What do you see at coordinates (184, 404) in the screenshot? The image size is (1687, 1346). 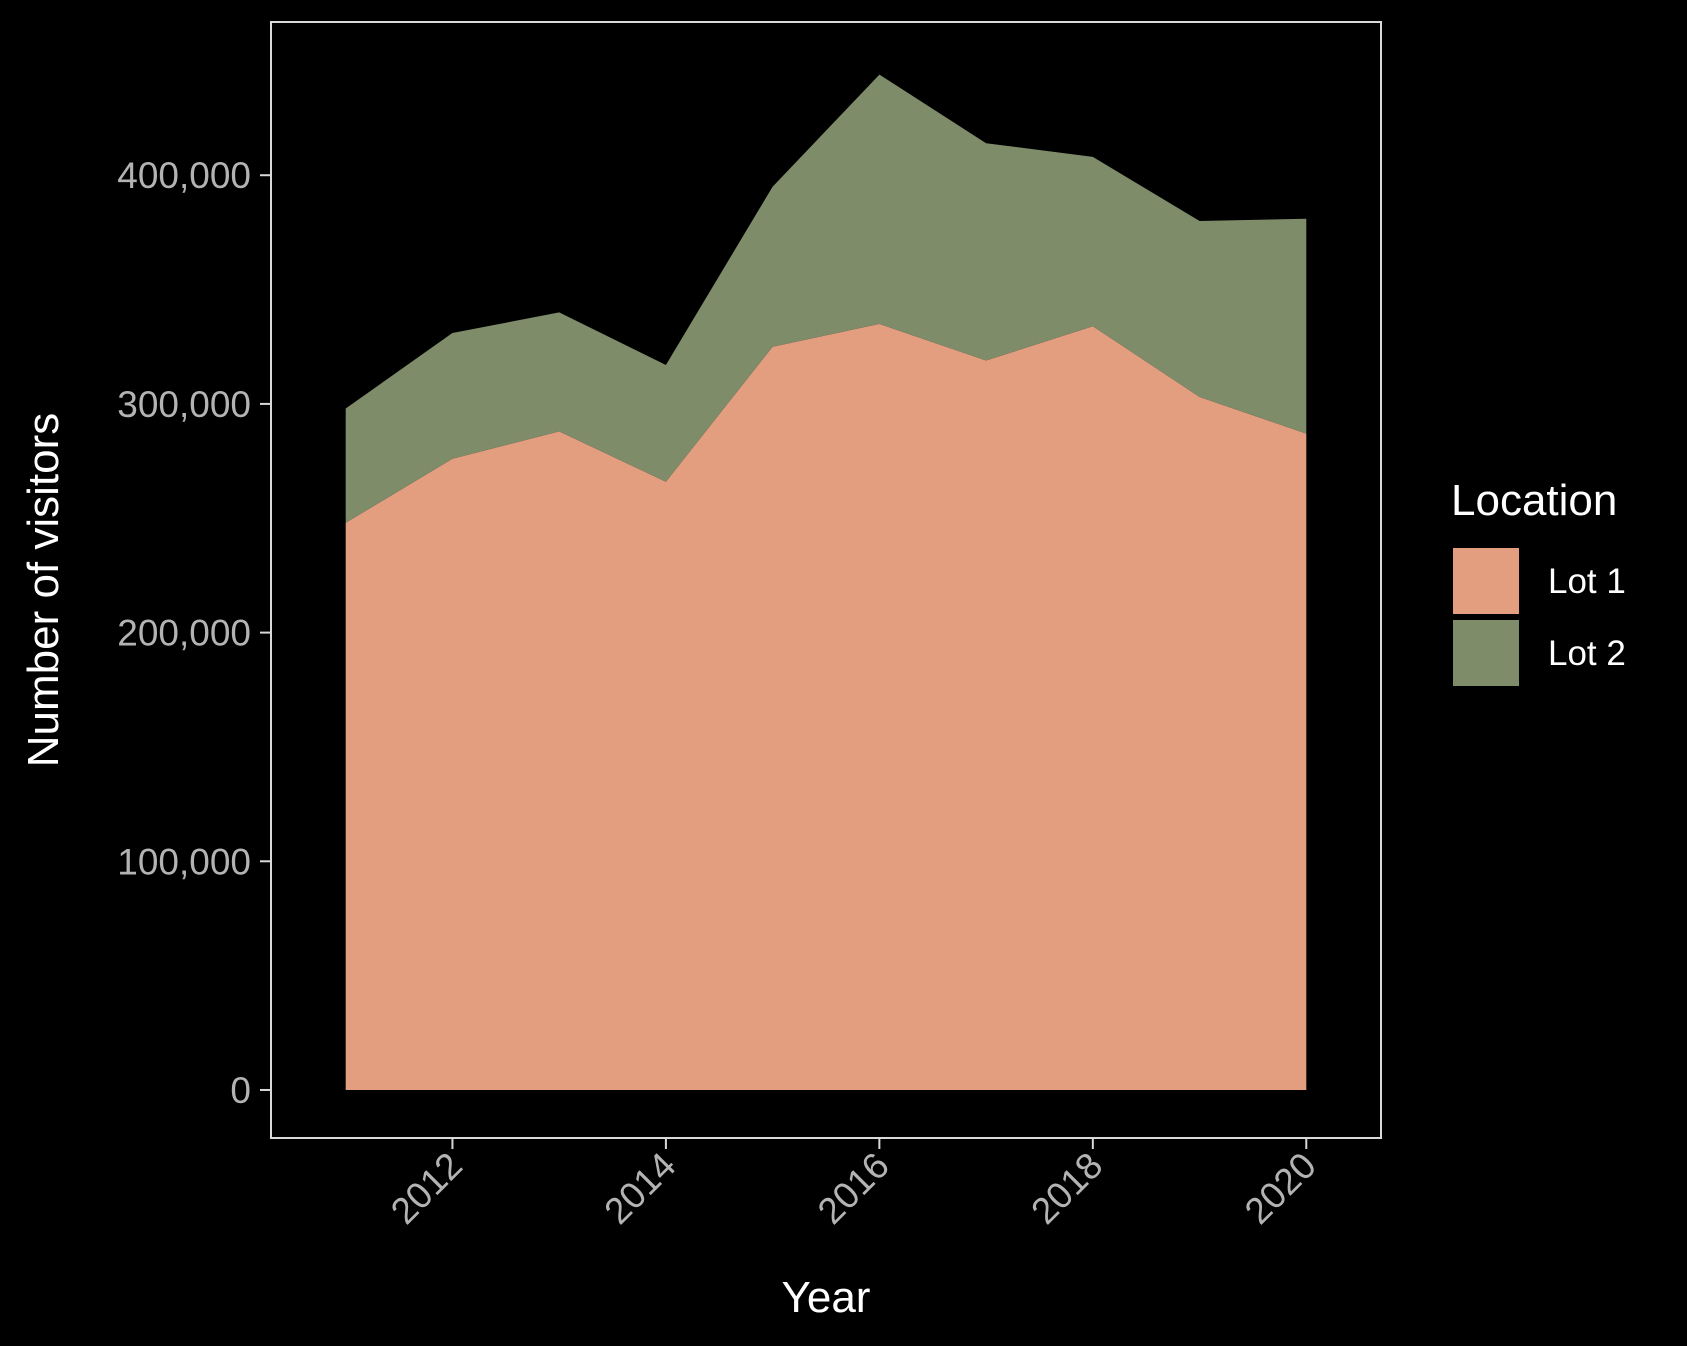 I see `y-tick-label: 300,000` at bounding box center [184, 404].